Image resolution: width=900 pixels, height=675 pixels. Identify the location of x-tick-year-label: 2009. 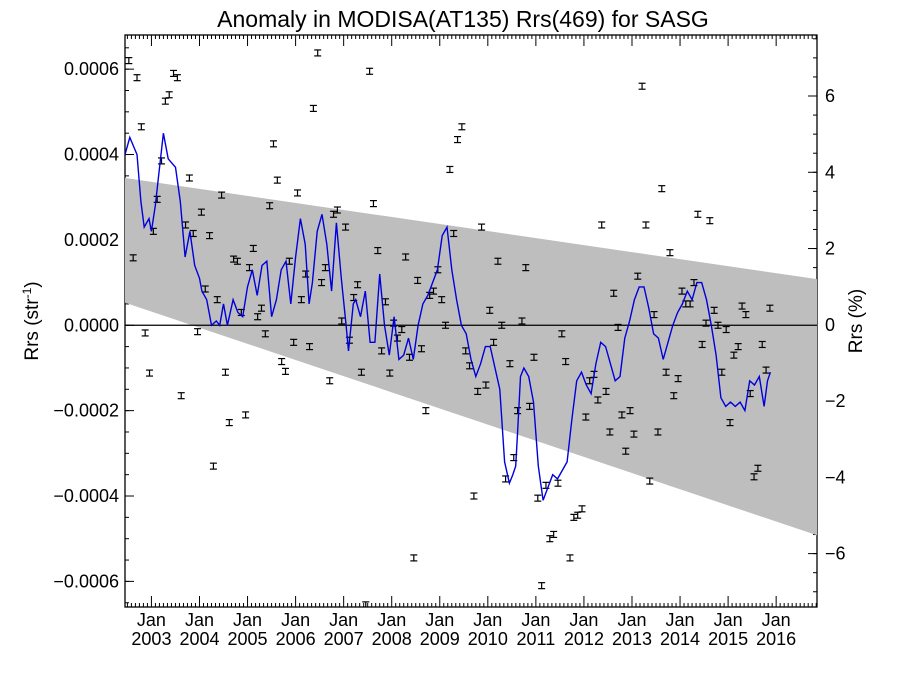
(440, 639).